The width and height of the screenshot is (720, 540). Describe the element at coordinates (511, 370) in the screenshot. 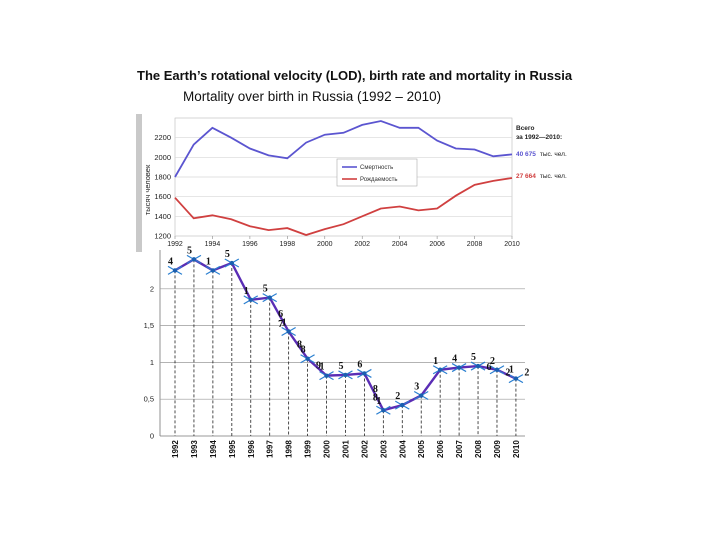

I see `point-label-2010: 1` at that location.